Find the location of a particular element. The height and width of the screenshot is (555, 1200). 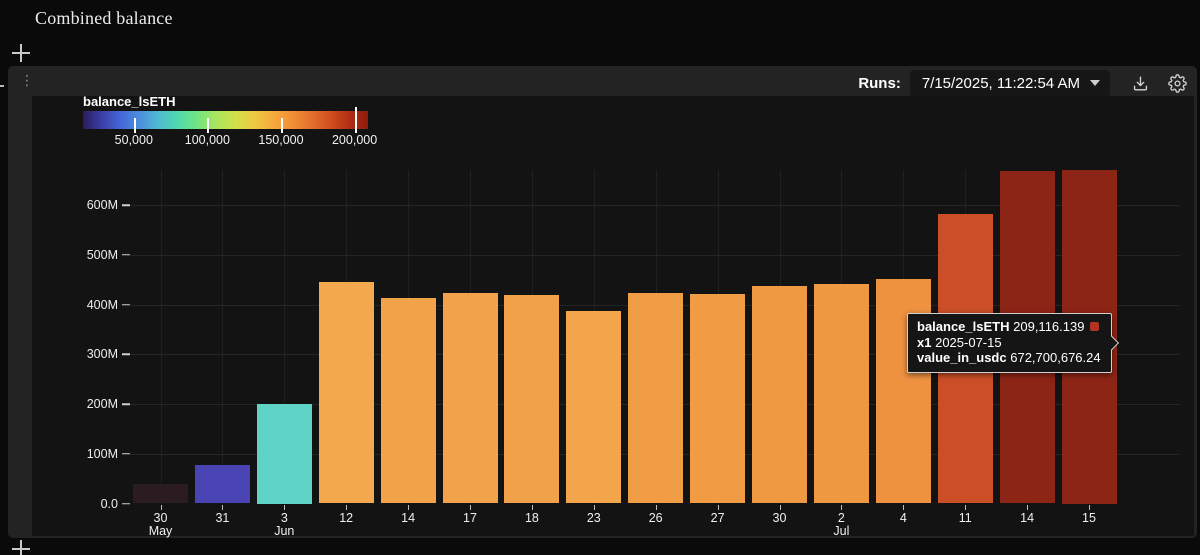

download-icon is located at coordinates (1140, 83).